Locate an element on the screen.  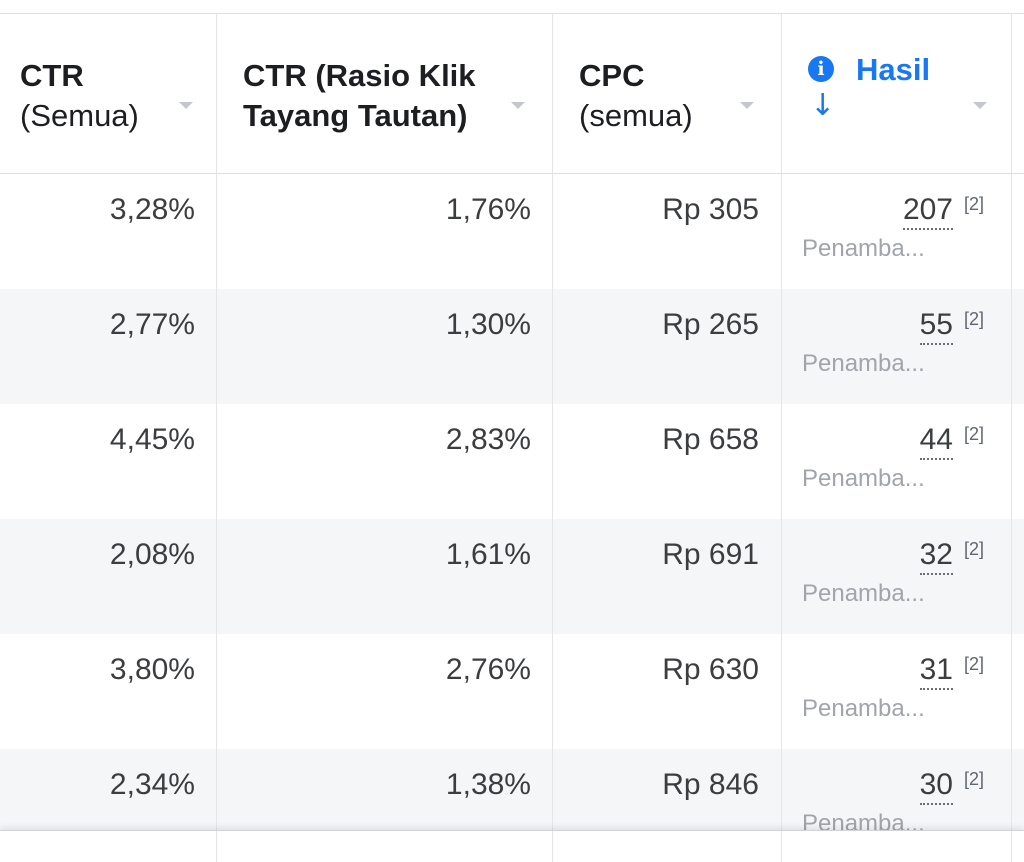
column-header-cpc: CPC (semua) is located at coordinates (667, 93).